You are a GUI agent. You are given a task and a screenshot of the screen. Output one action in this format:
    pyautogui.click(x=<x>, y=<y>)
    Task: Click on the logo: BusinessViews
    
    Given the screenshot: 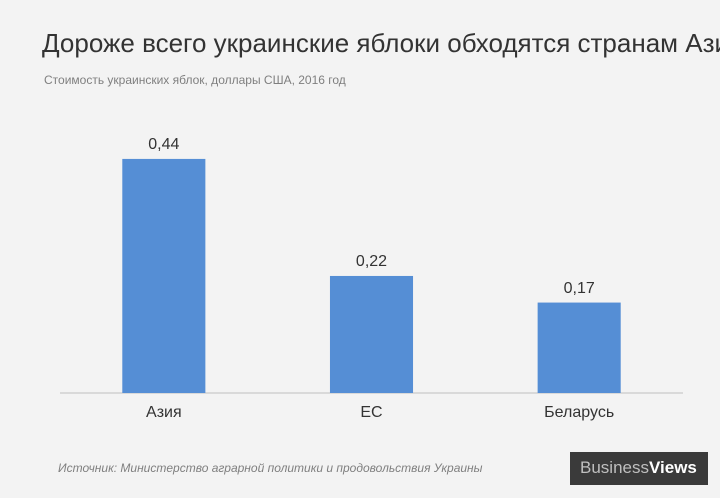 What is the action you would take?
    pyautogui.click(x=638, y=467)
    